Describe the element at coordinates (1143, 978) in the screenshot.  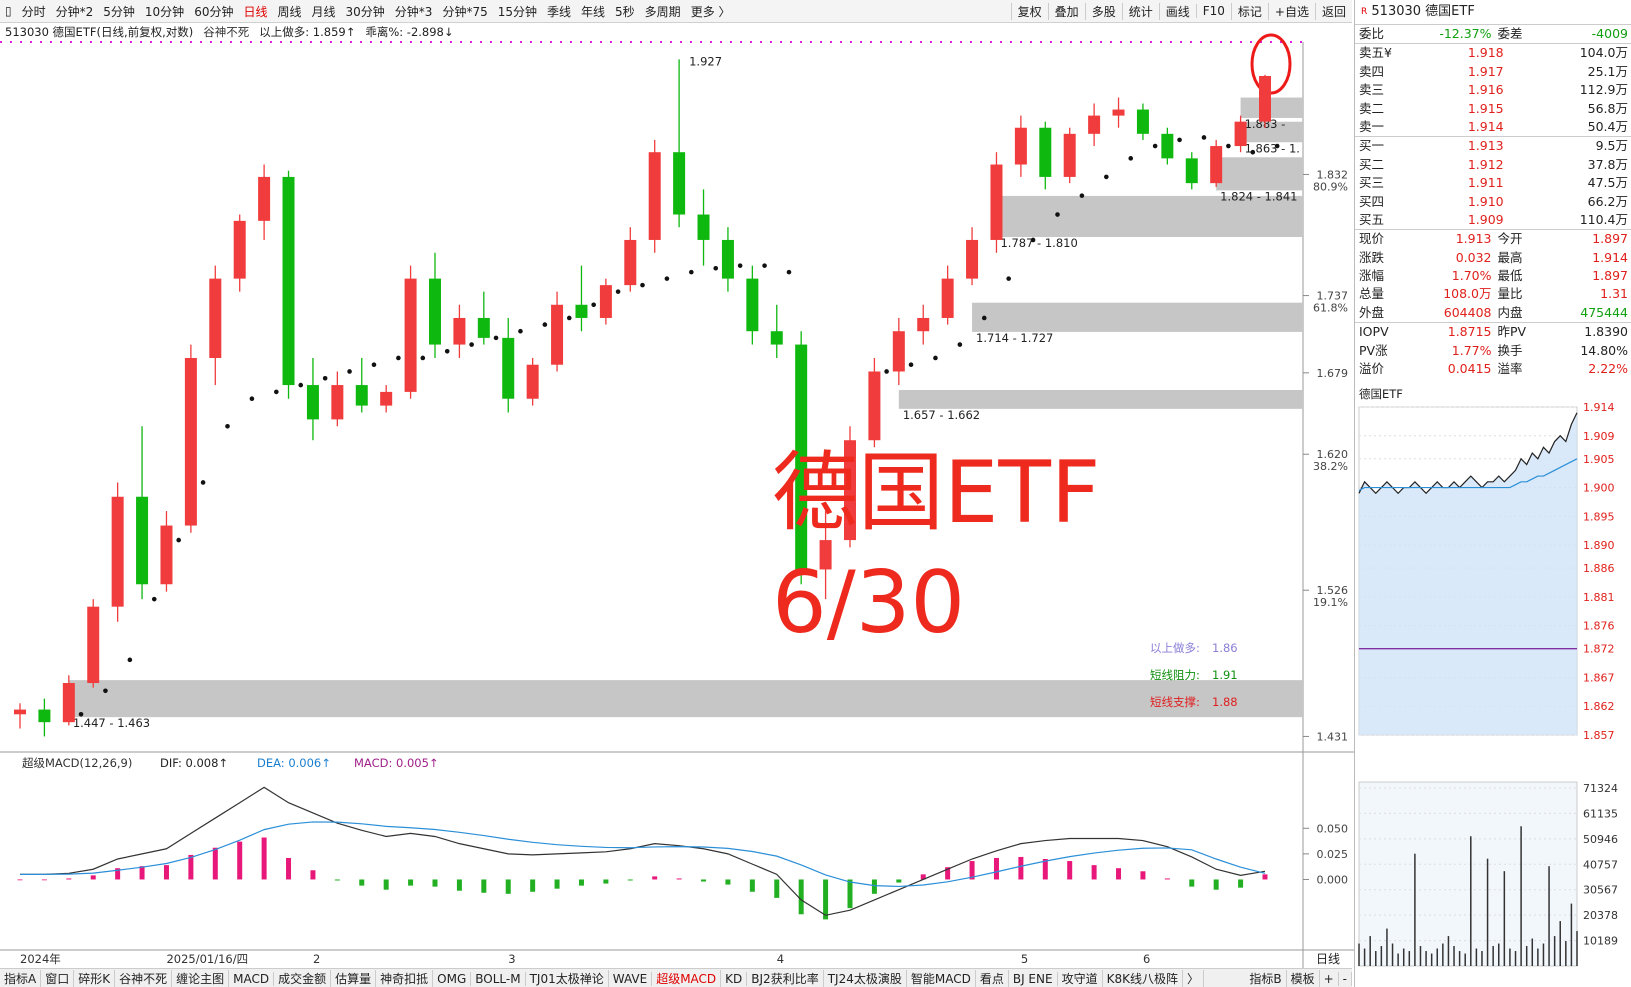
I see `indicator-tab: K8K线八极阵` at that location.